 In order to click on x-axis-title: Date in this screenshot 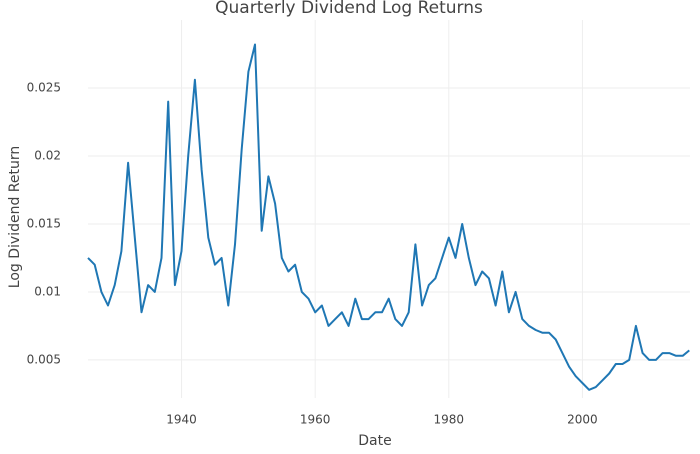, I will do `click(374, 441)`.